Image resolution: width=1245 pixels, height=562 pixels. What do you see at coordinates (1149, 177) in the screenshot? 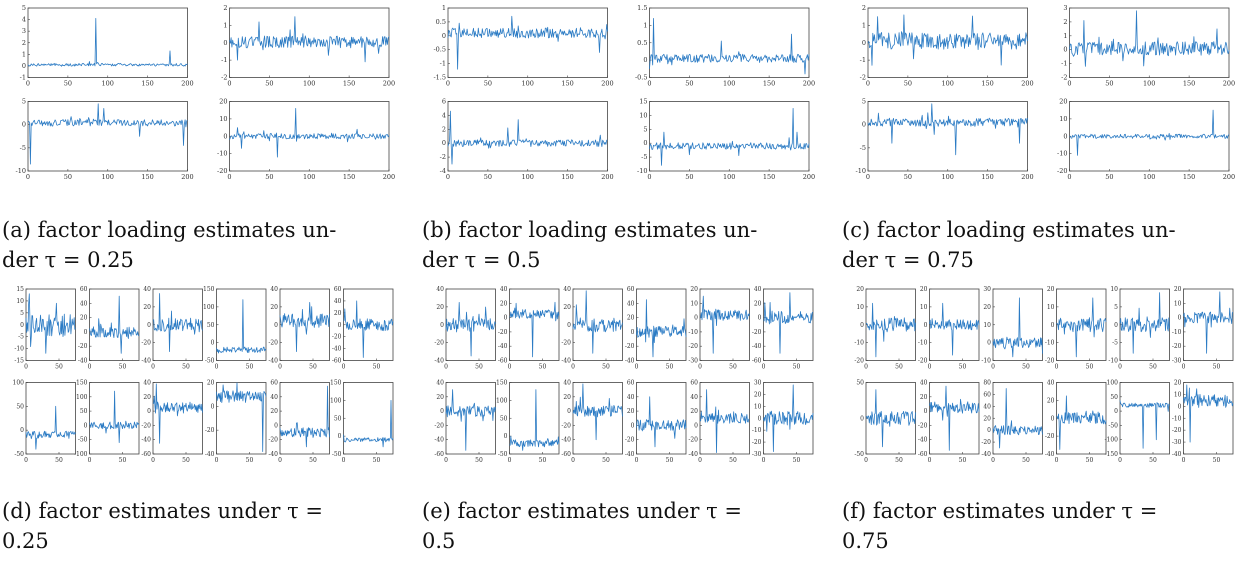
I see `x-tick-label: 100` at bounding box center [1149, 177].